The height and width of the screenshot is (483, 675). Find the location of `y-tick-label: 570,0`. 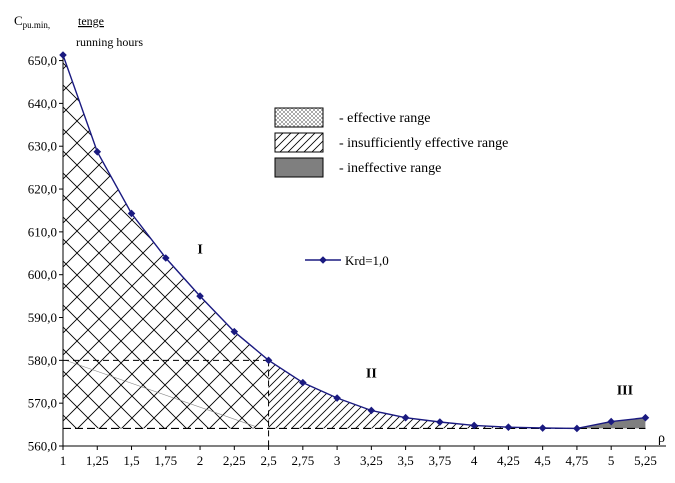

y-tick-label: 570,0 is located at coordinates (42, 403).